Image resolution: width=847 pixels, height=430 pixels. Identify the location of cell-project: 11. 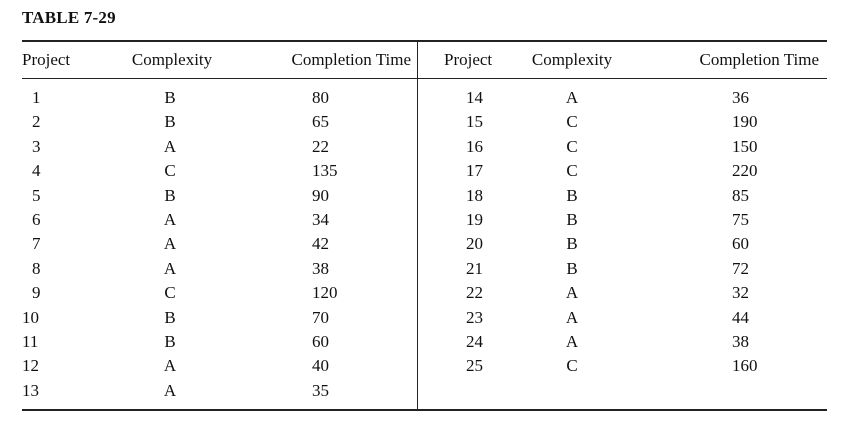
(30, 341).